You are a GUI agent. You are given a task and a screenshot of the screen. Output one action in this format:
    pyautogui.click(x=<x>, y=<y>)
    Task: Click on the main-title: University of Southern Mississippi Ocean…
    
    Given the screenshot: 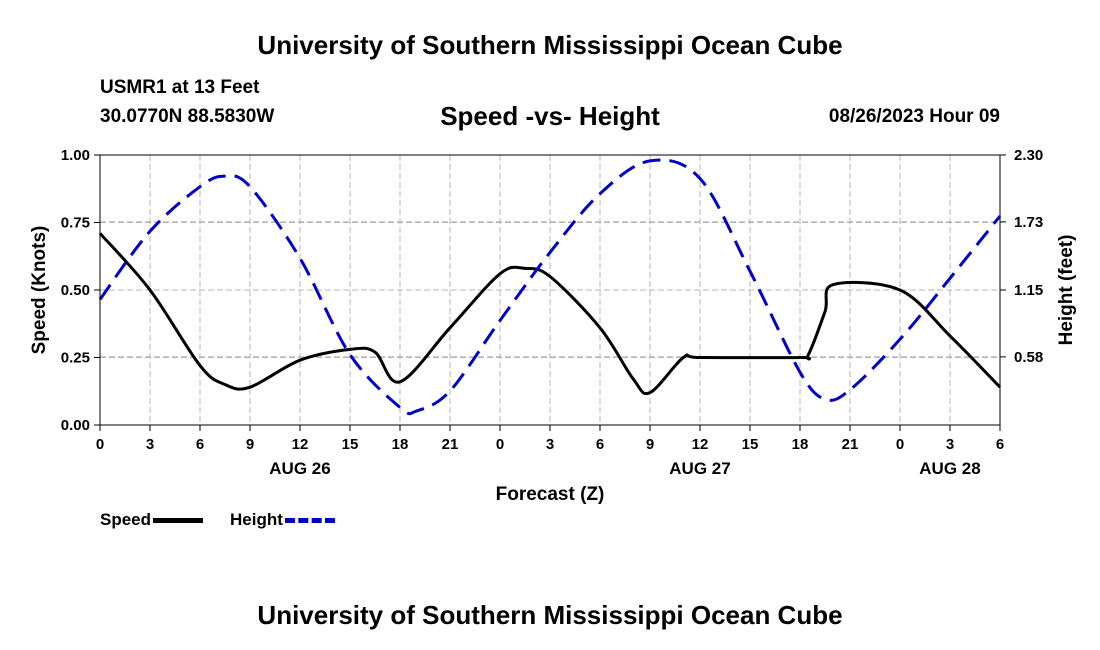 What is the action you would take?
    pyautogui.click(x=550, y=45)
    